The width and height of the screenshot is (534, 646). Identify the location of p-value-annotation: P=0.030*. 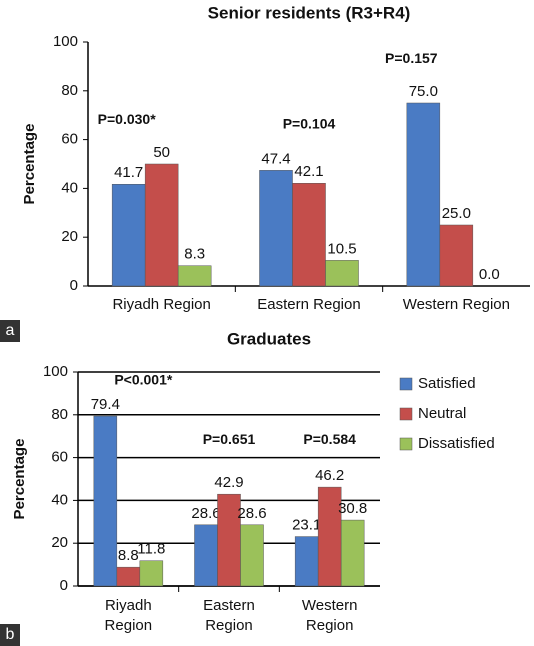
(127, 119).